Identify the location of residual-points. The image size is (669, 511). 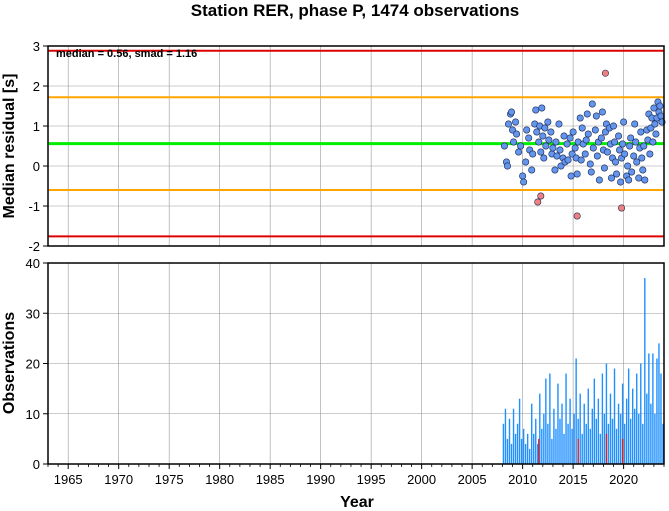
(583, 144).